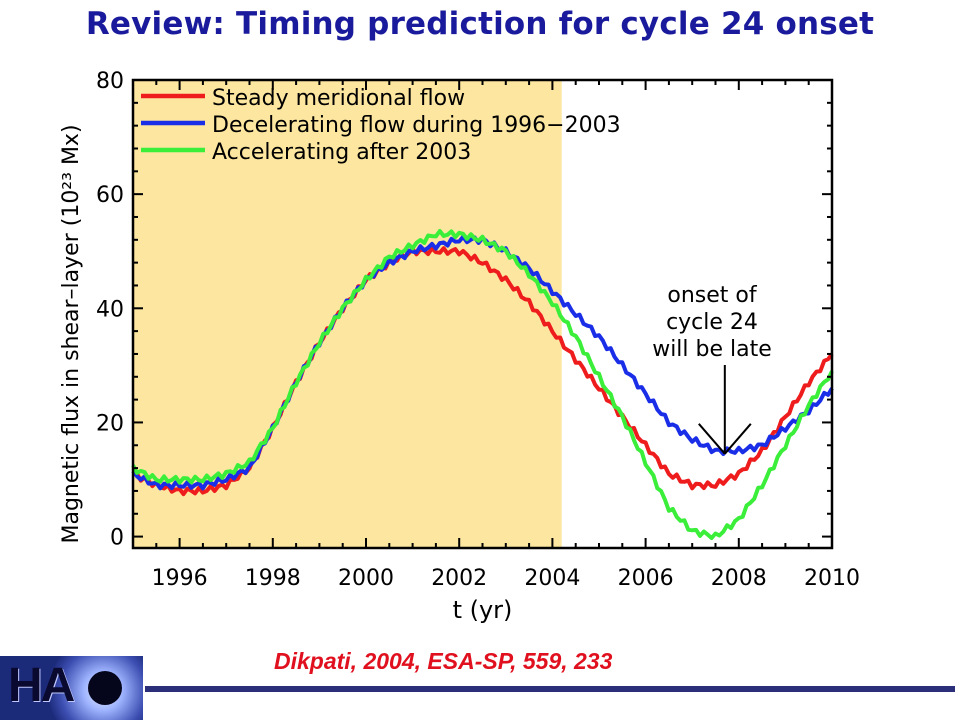 This screenshot has width=960, height=720. I want to click on annotation-line-1: onset of, so click(712, 295).